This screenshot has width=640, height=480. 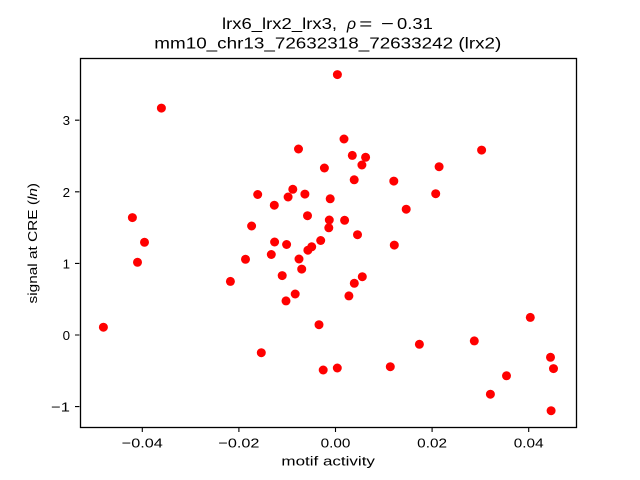 I want to click on svg-text: lrx6_lrx2_lrx3,, so click(x=279, y=24).